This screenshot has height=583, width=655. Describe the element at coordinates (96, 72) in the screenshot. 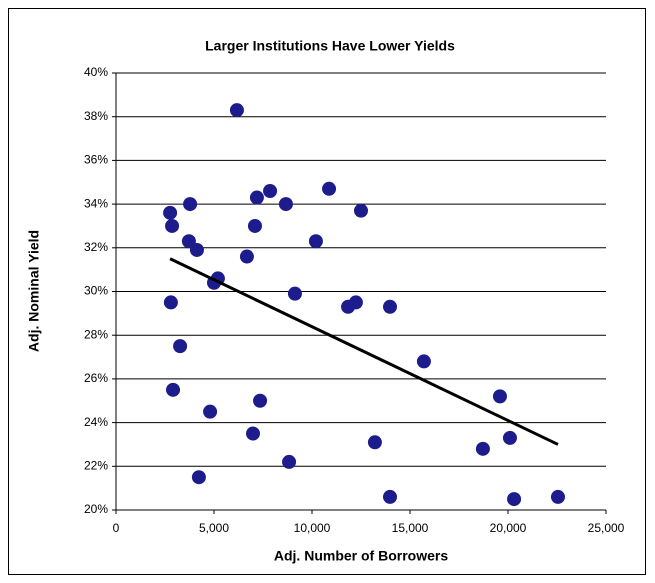

I see `y-tick-label: 40%` at that location.